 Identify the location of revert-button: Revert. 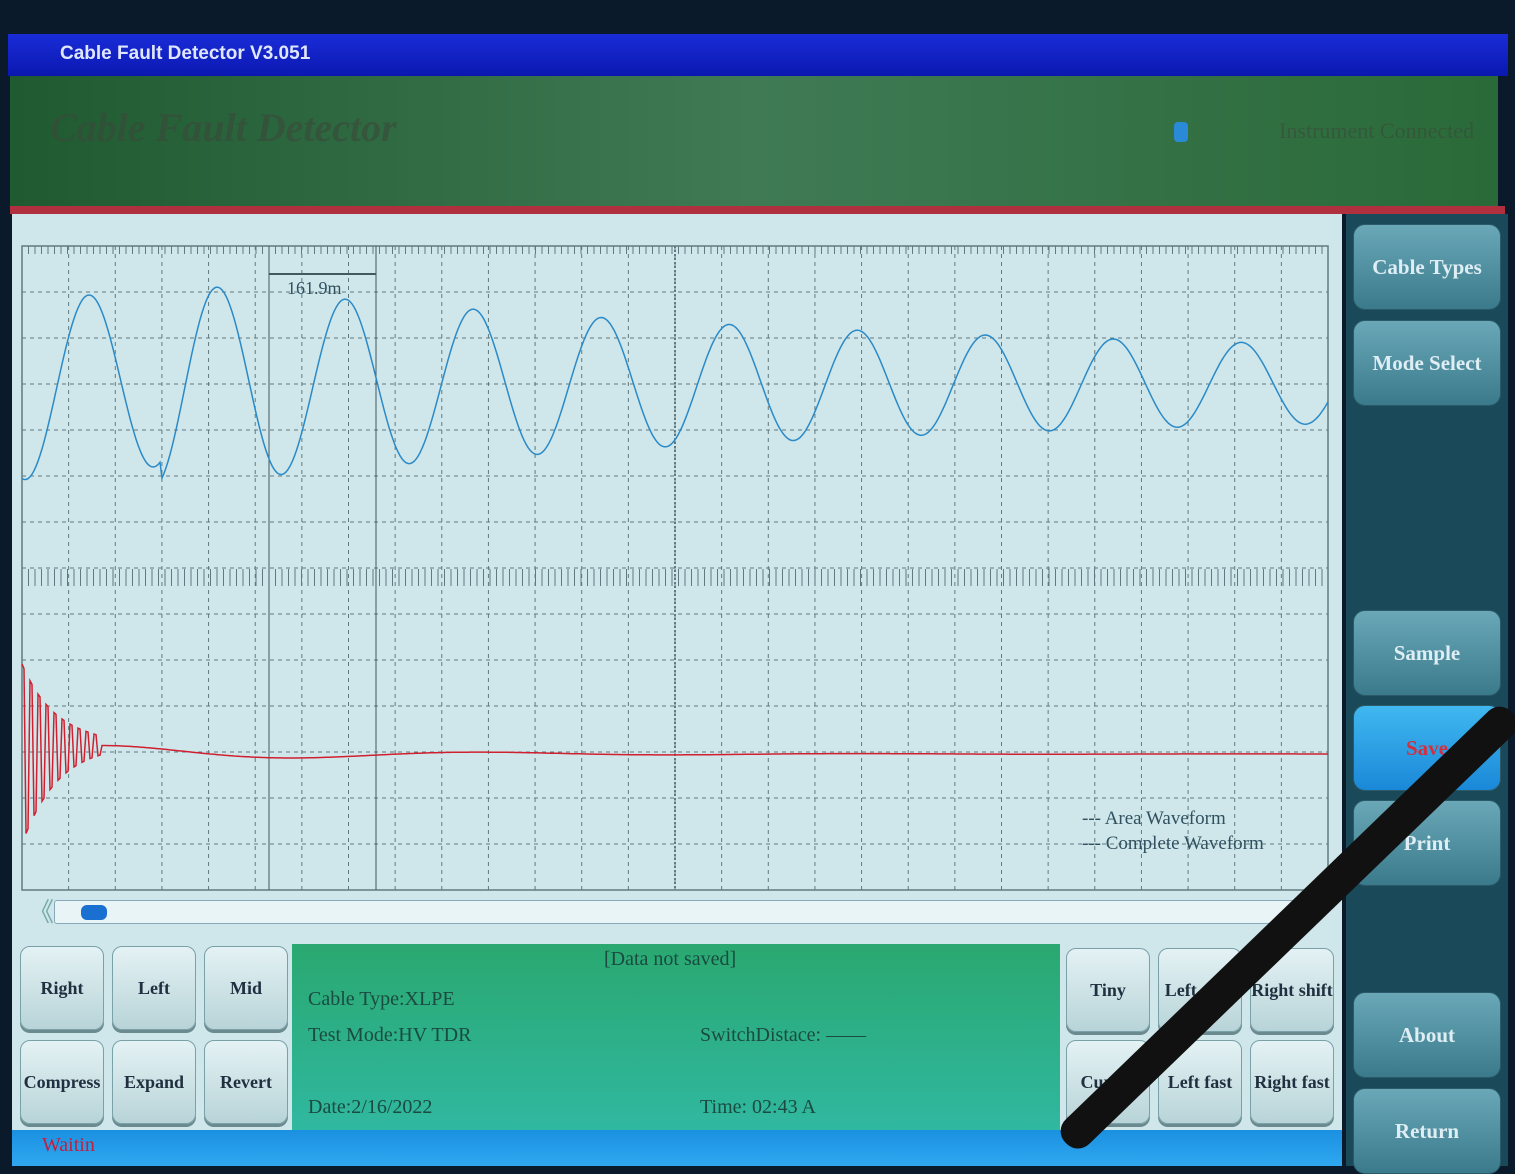
(246, 1082).